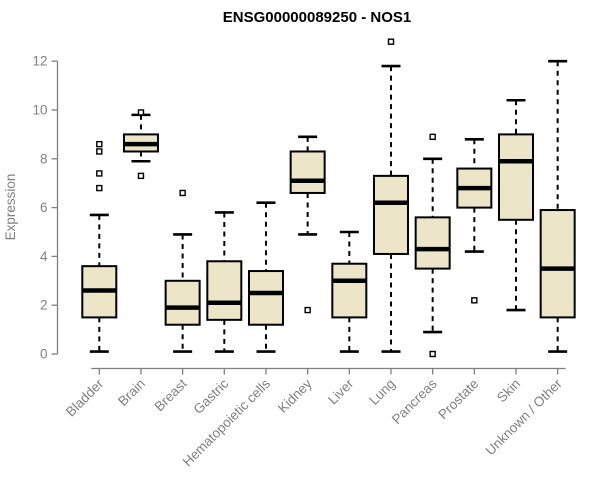 The image size is (600, 500). What do you see at coordinates (140, 144) in the screenshot?
I see `boxplot-brain` at bounding box center [140, 144].